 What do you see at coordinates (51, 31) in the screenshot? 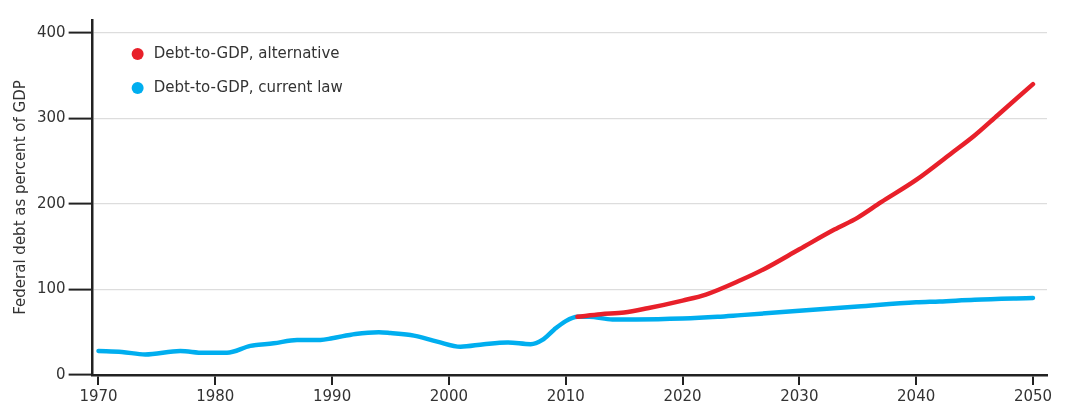
I see `y-tick-label: 400` at bounding box center [51, 31].